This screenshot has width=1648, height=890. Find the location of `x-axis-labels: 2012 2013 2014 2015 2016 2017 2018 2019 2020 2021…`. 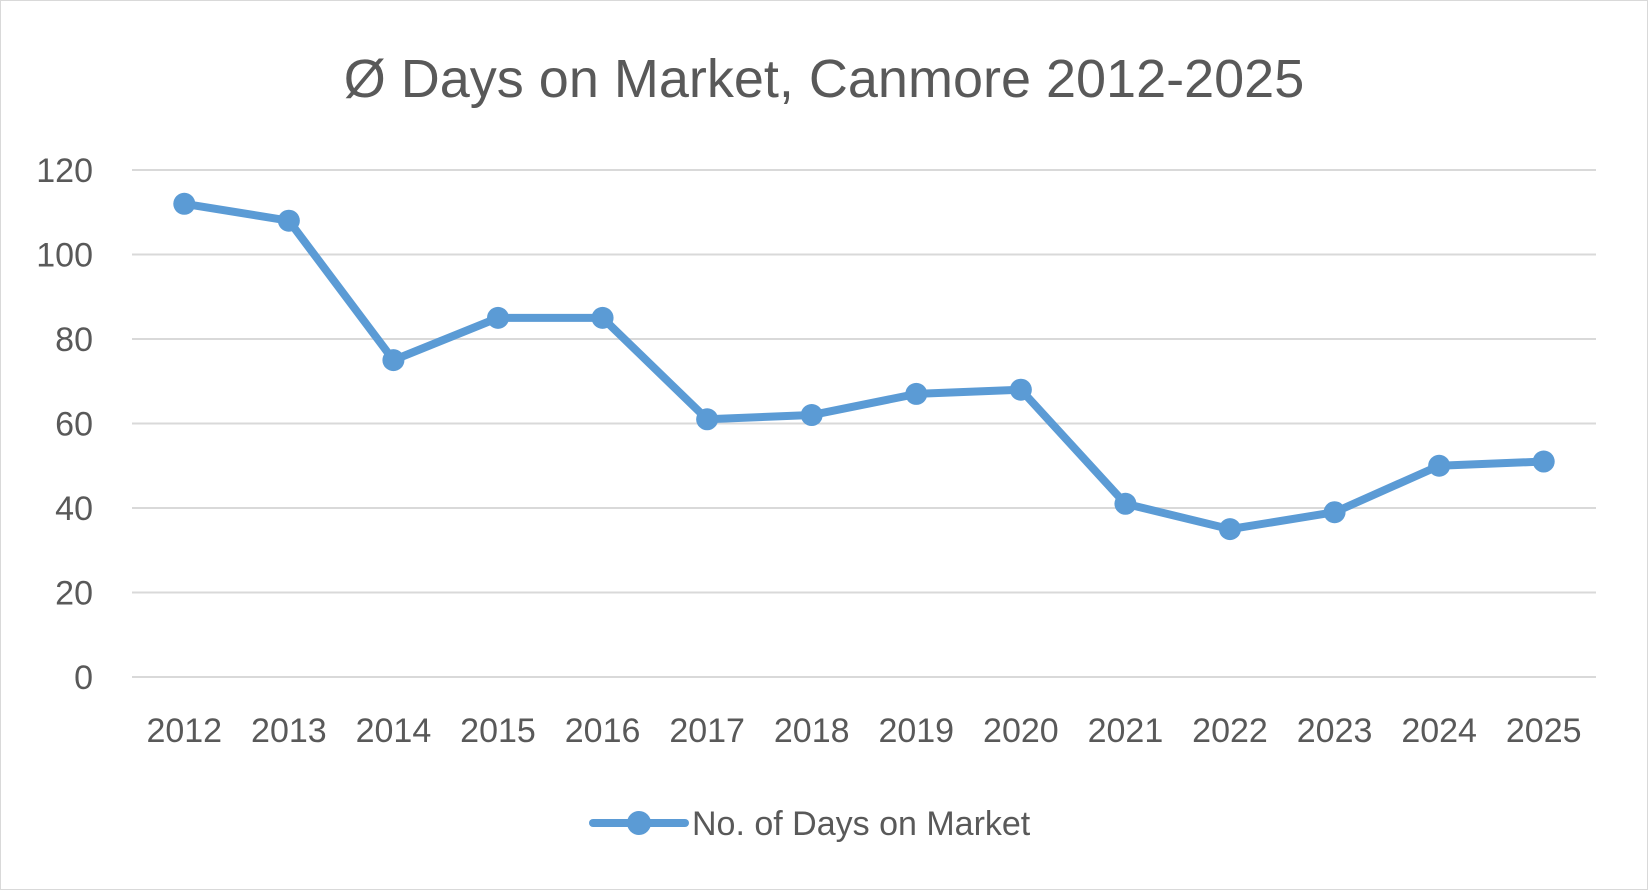

x-axis-labels: 2012 2013 2014 2015 2016 2017 2018 2019 2020 2021… is located at coordinates (863, 731).